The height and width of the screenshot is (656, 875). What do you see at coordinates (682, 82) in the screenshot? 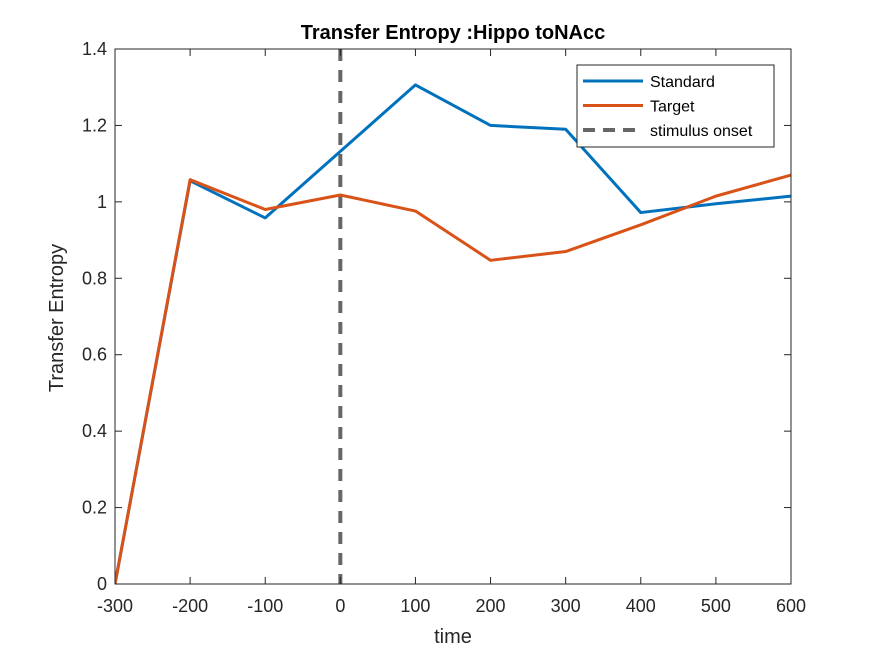
I see `legend-label: Standard` at bounding box center [682, 82].